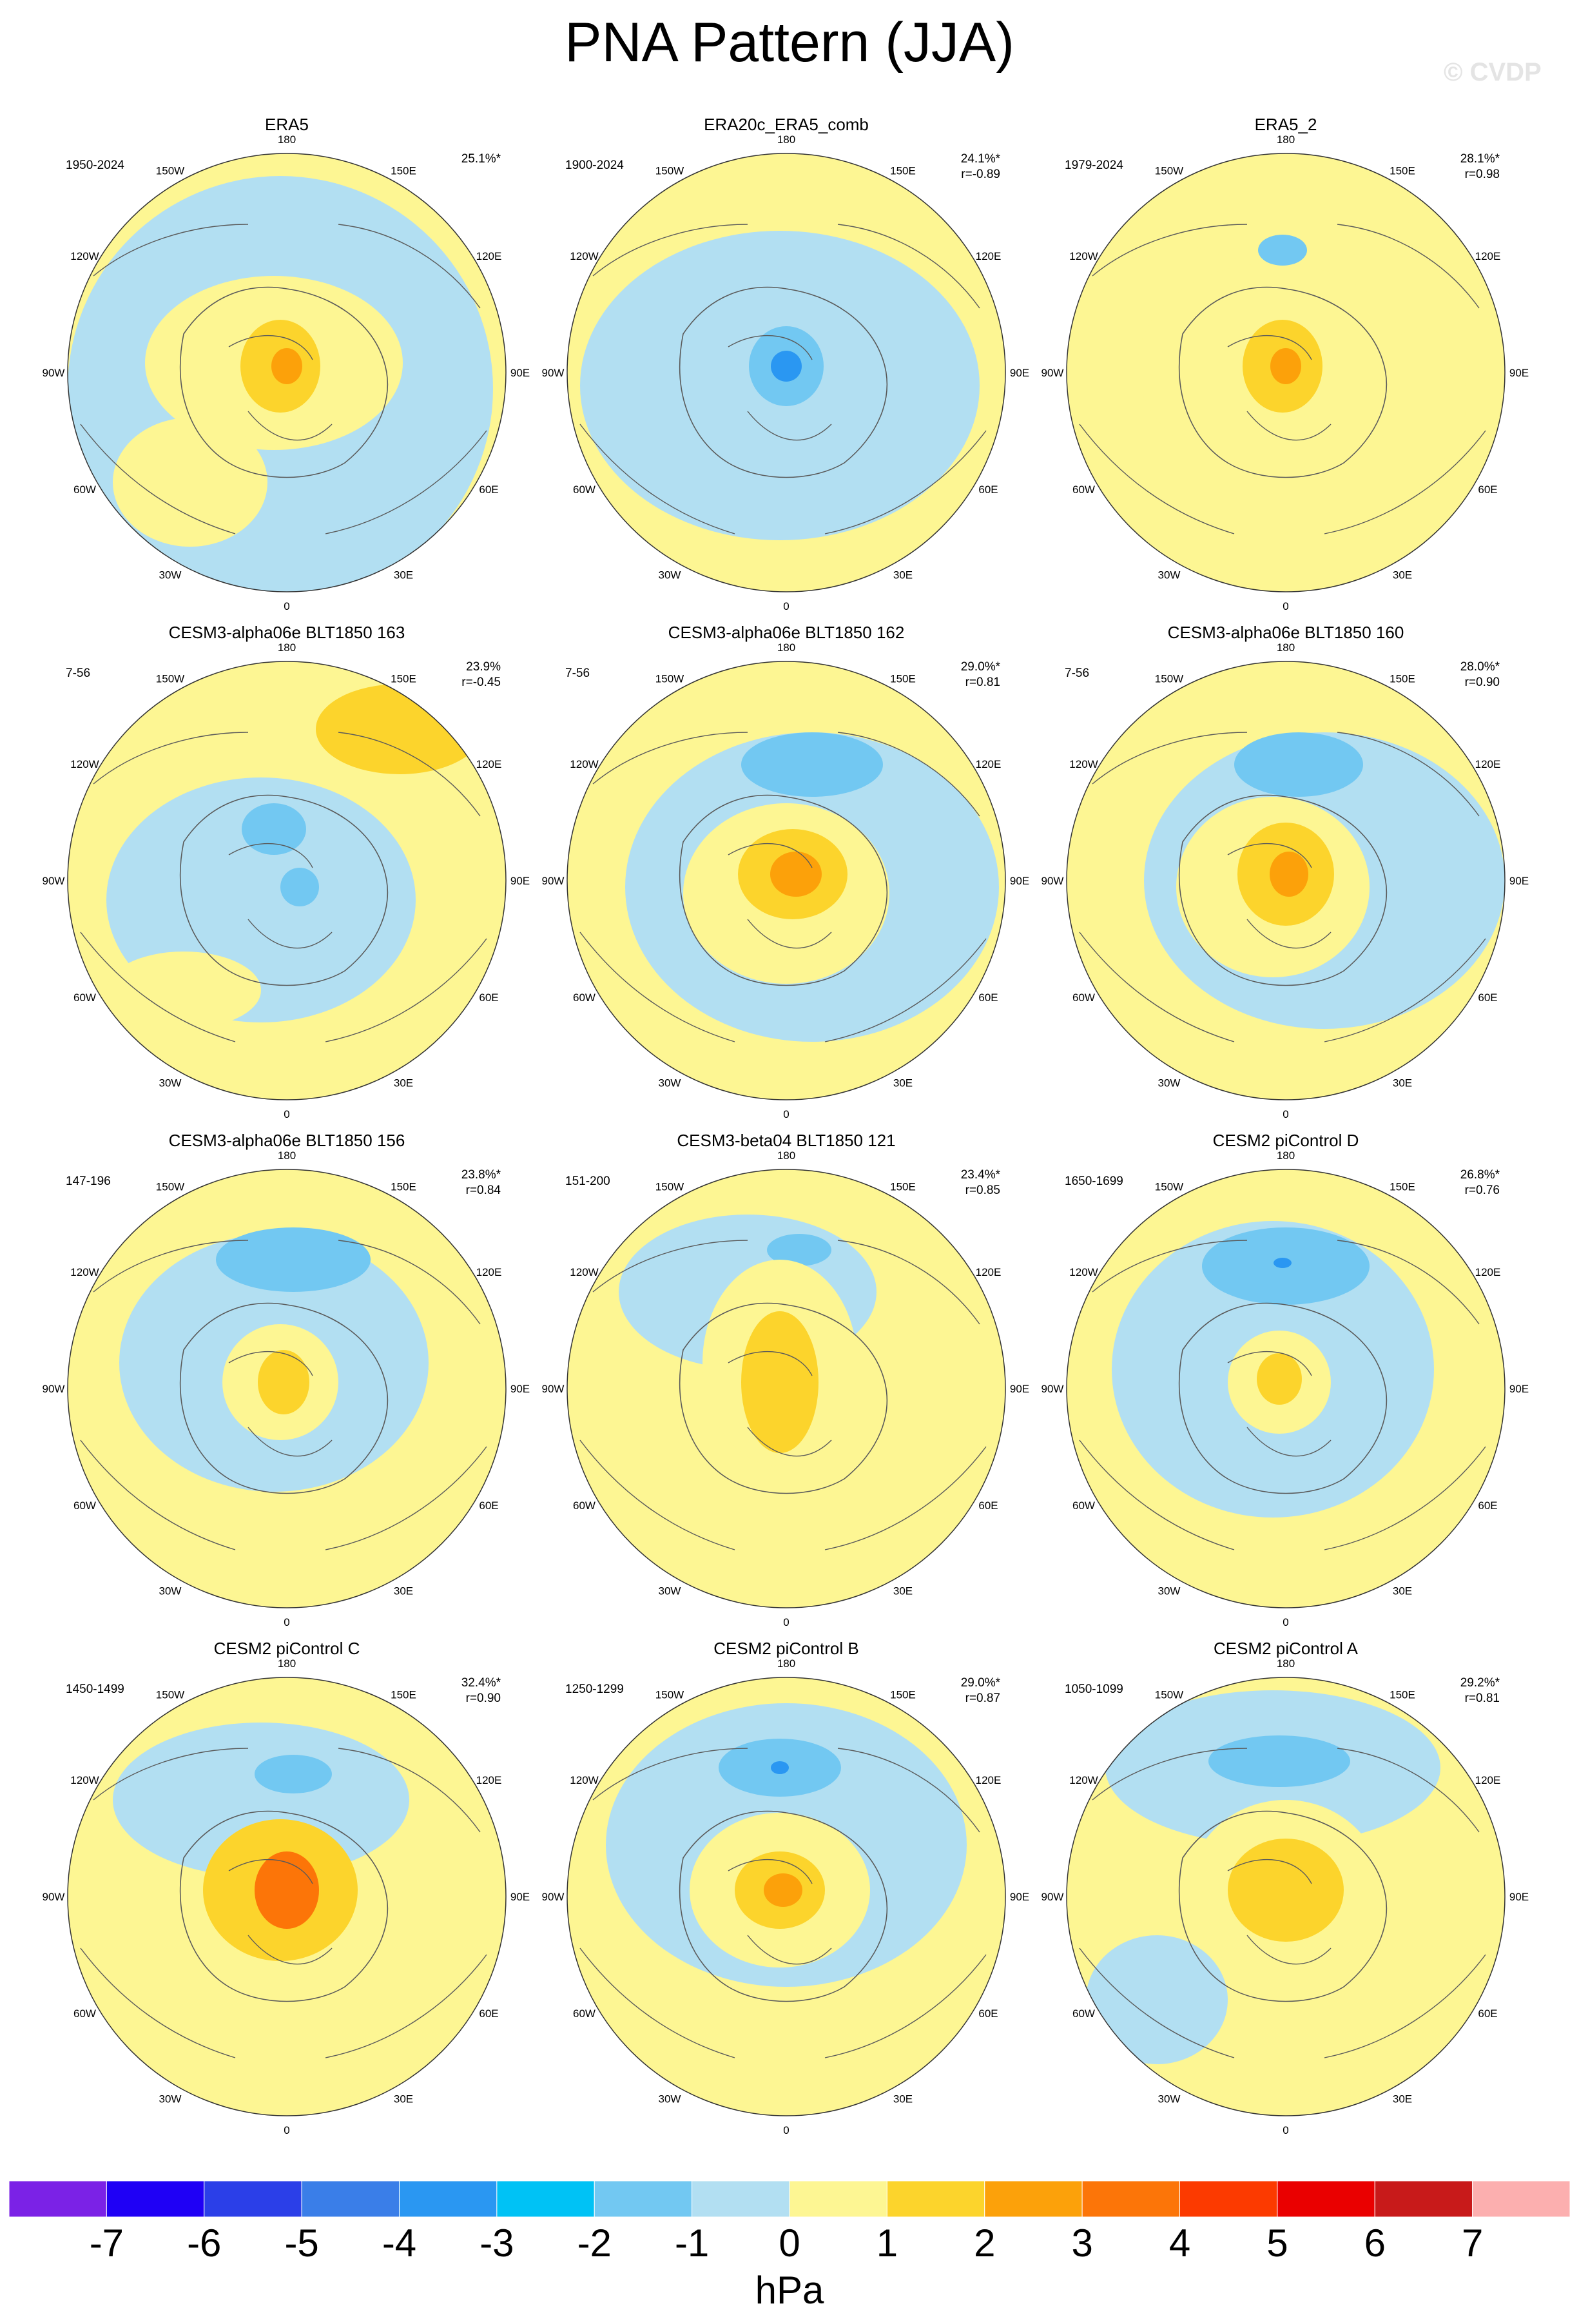 The height and width of the screenshot is (2324, 1579). What do you see at coordinates (1482, 174) in the screenshot?
I see `panel-pattern-correlation: r=0.98` at bounding box center [1482, 174].